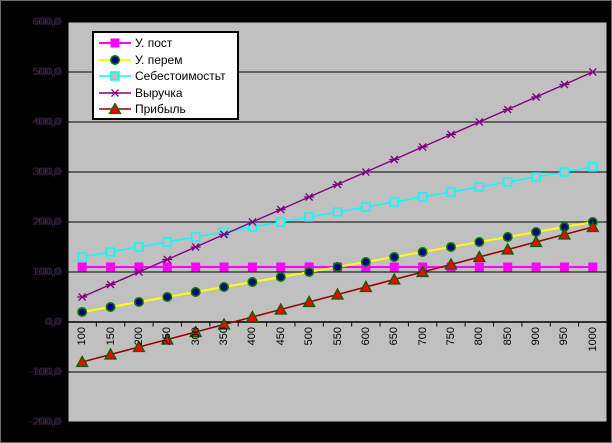  Describe the element at coordinates (536, 336) in the screenshot. I see `x-axis-tick-label: 900` at that location.